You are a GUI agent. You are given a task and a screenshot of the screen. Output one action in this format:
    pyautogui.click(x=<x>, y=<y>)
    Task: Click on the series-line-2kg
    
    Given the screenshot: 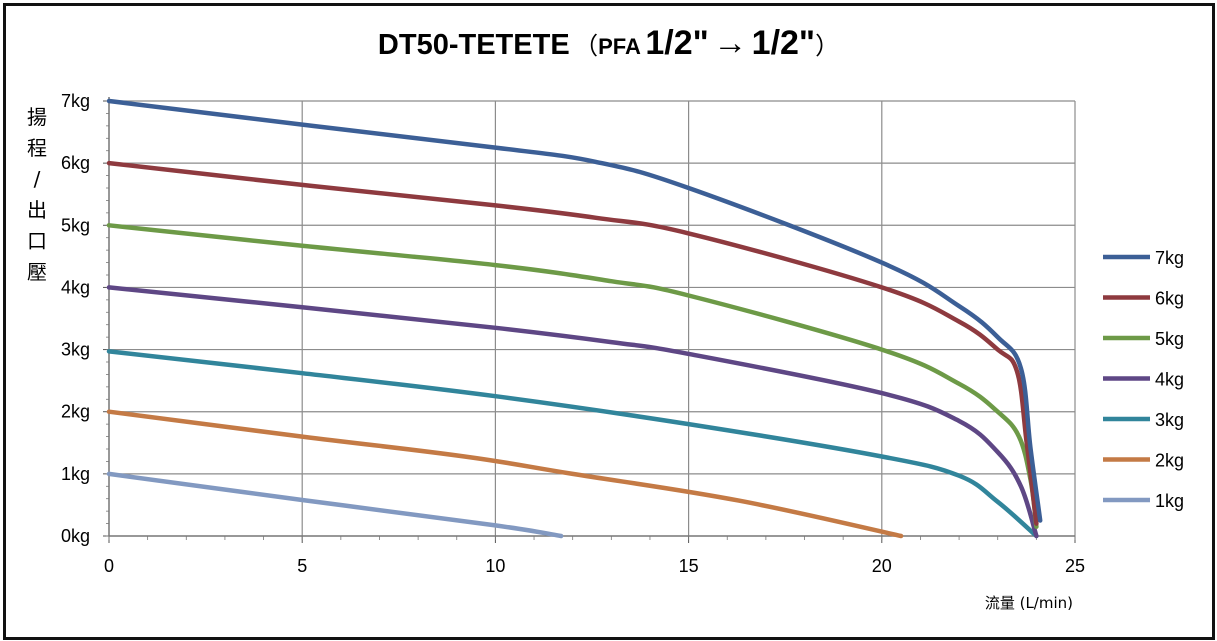 What is the action you would take?
    pyautogui.click(x=505, y=474)
    